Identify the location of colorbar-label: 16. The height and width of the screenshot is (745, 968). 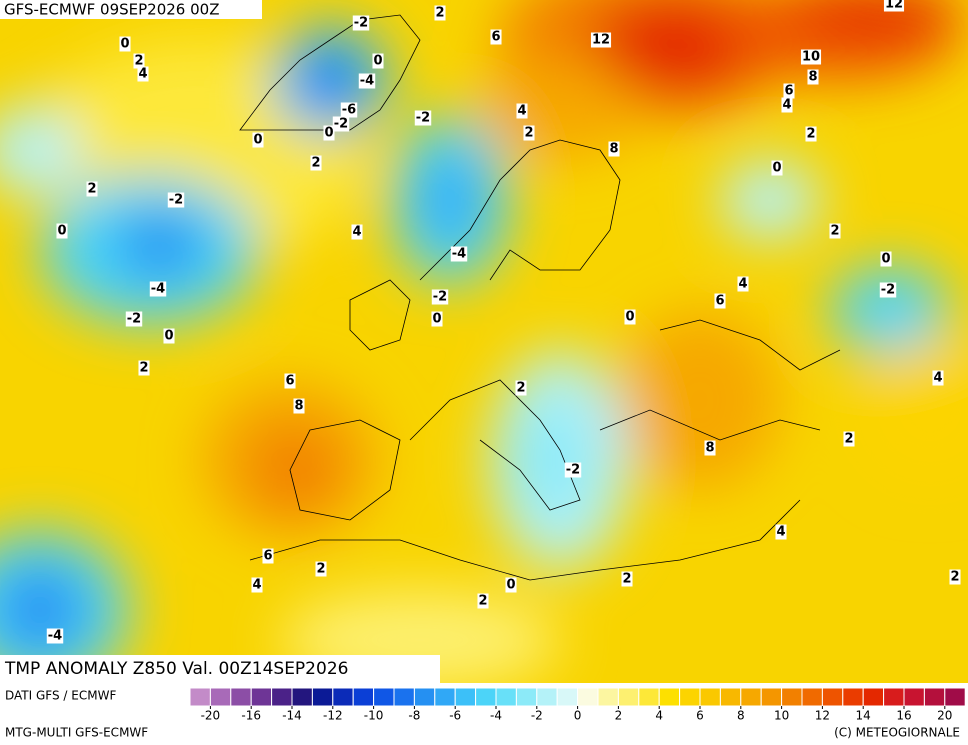
(903, 716).